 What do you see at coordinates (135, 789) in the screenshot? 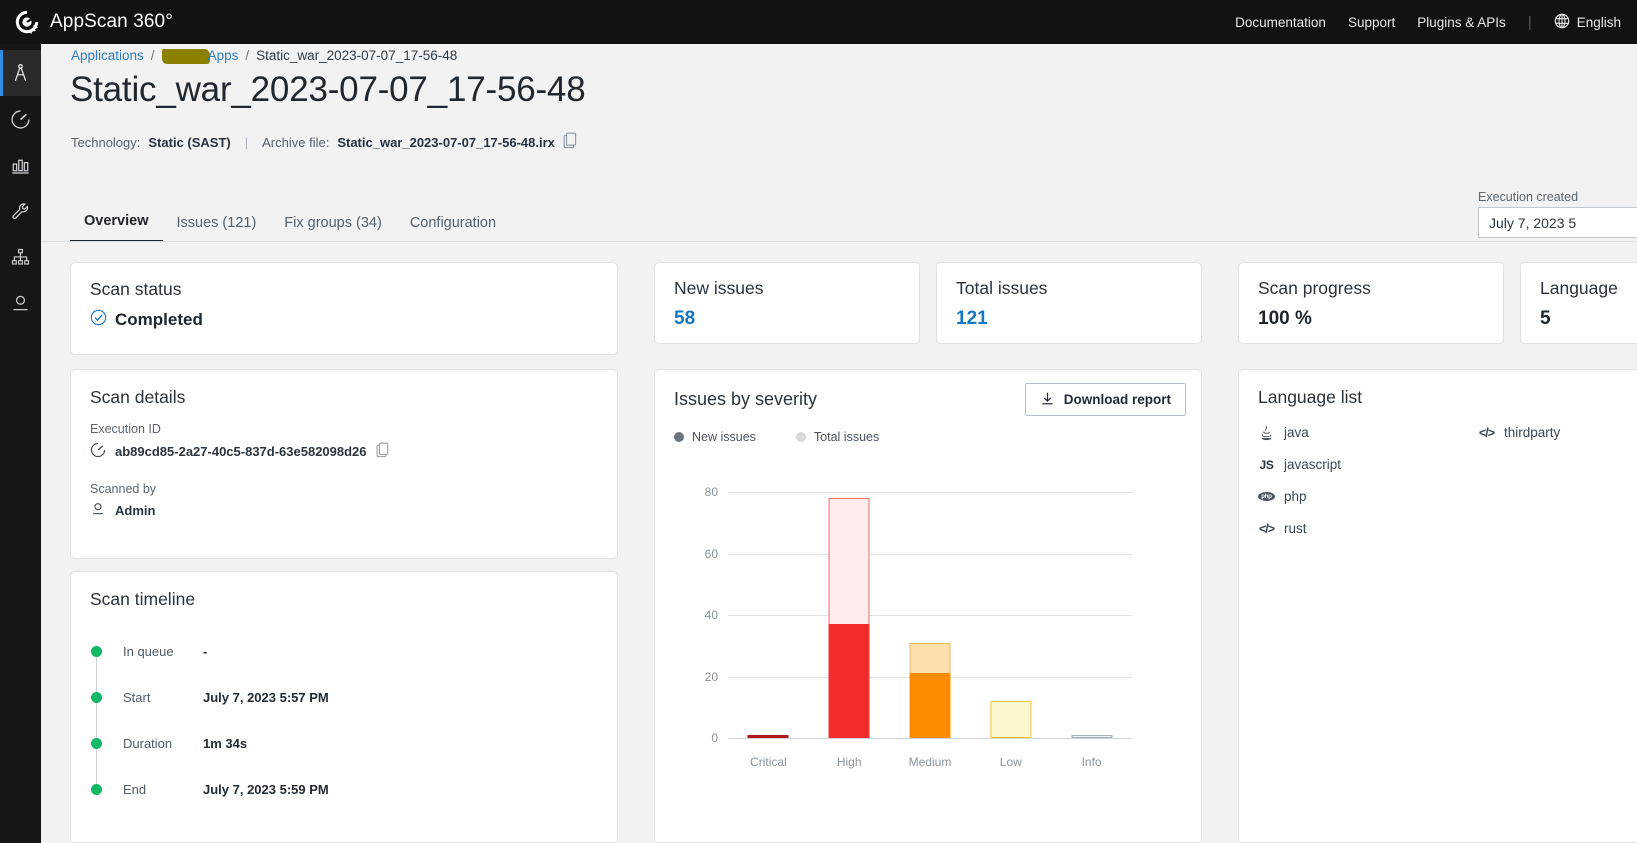
I see `timeline-key: End` at bounding box center [135, 789].